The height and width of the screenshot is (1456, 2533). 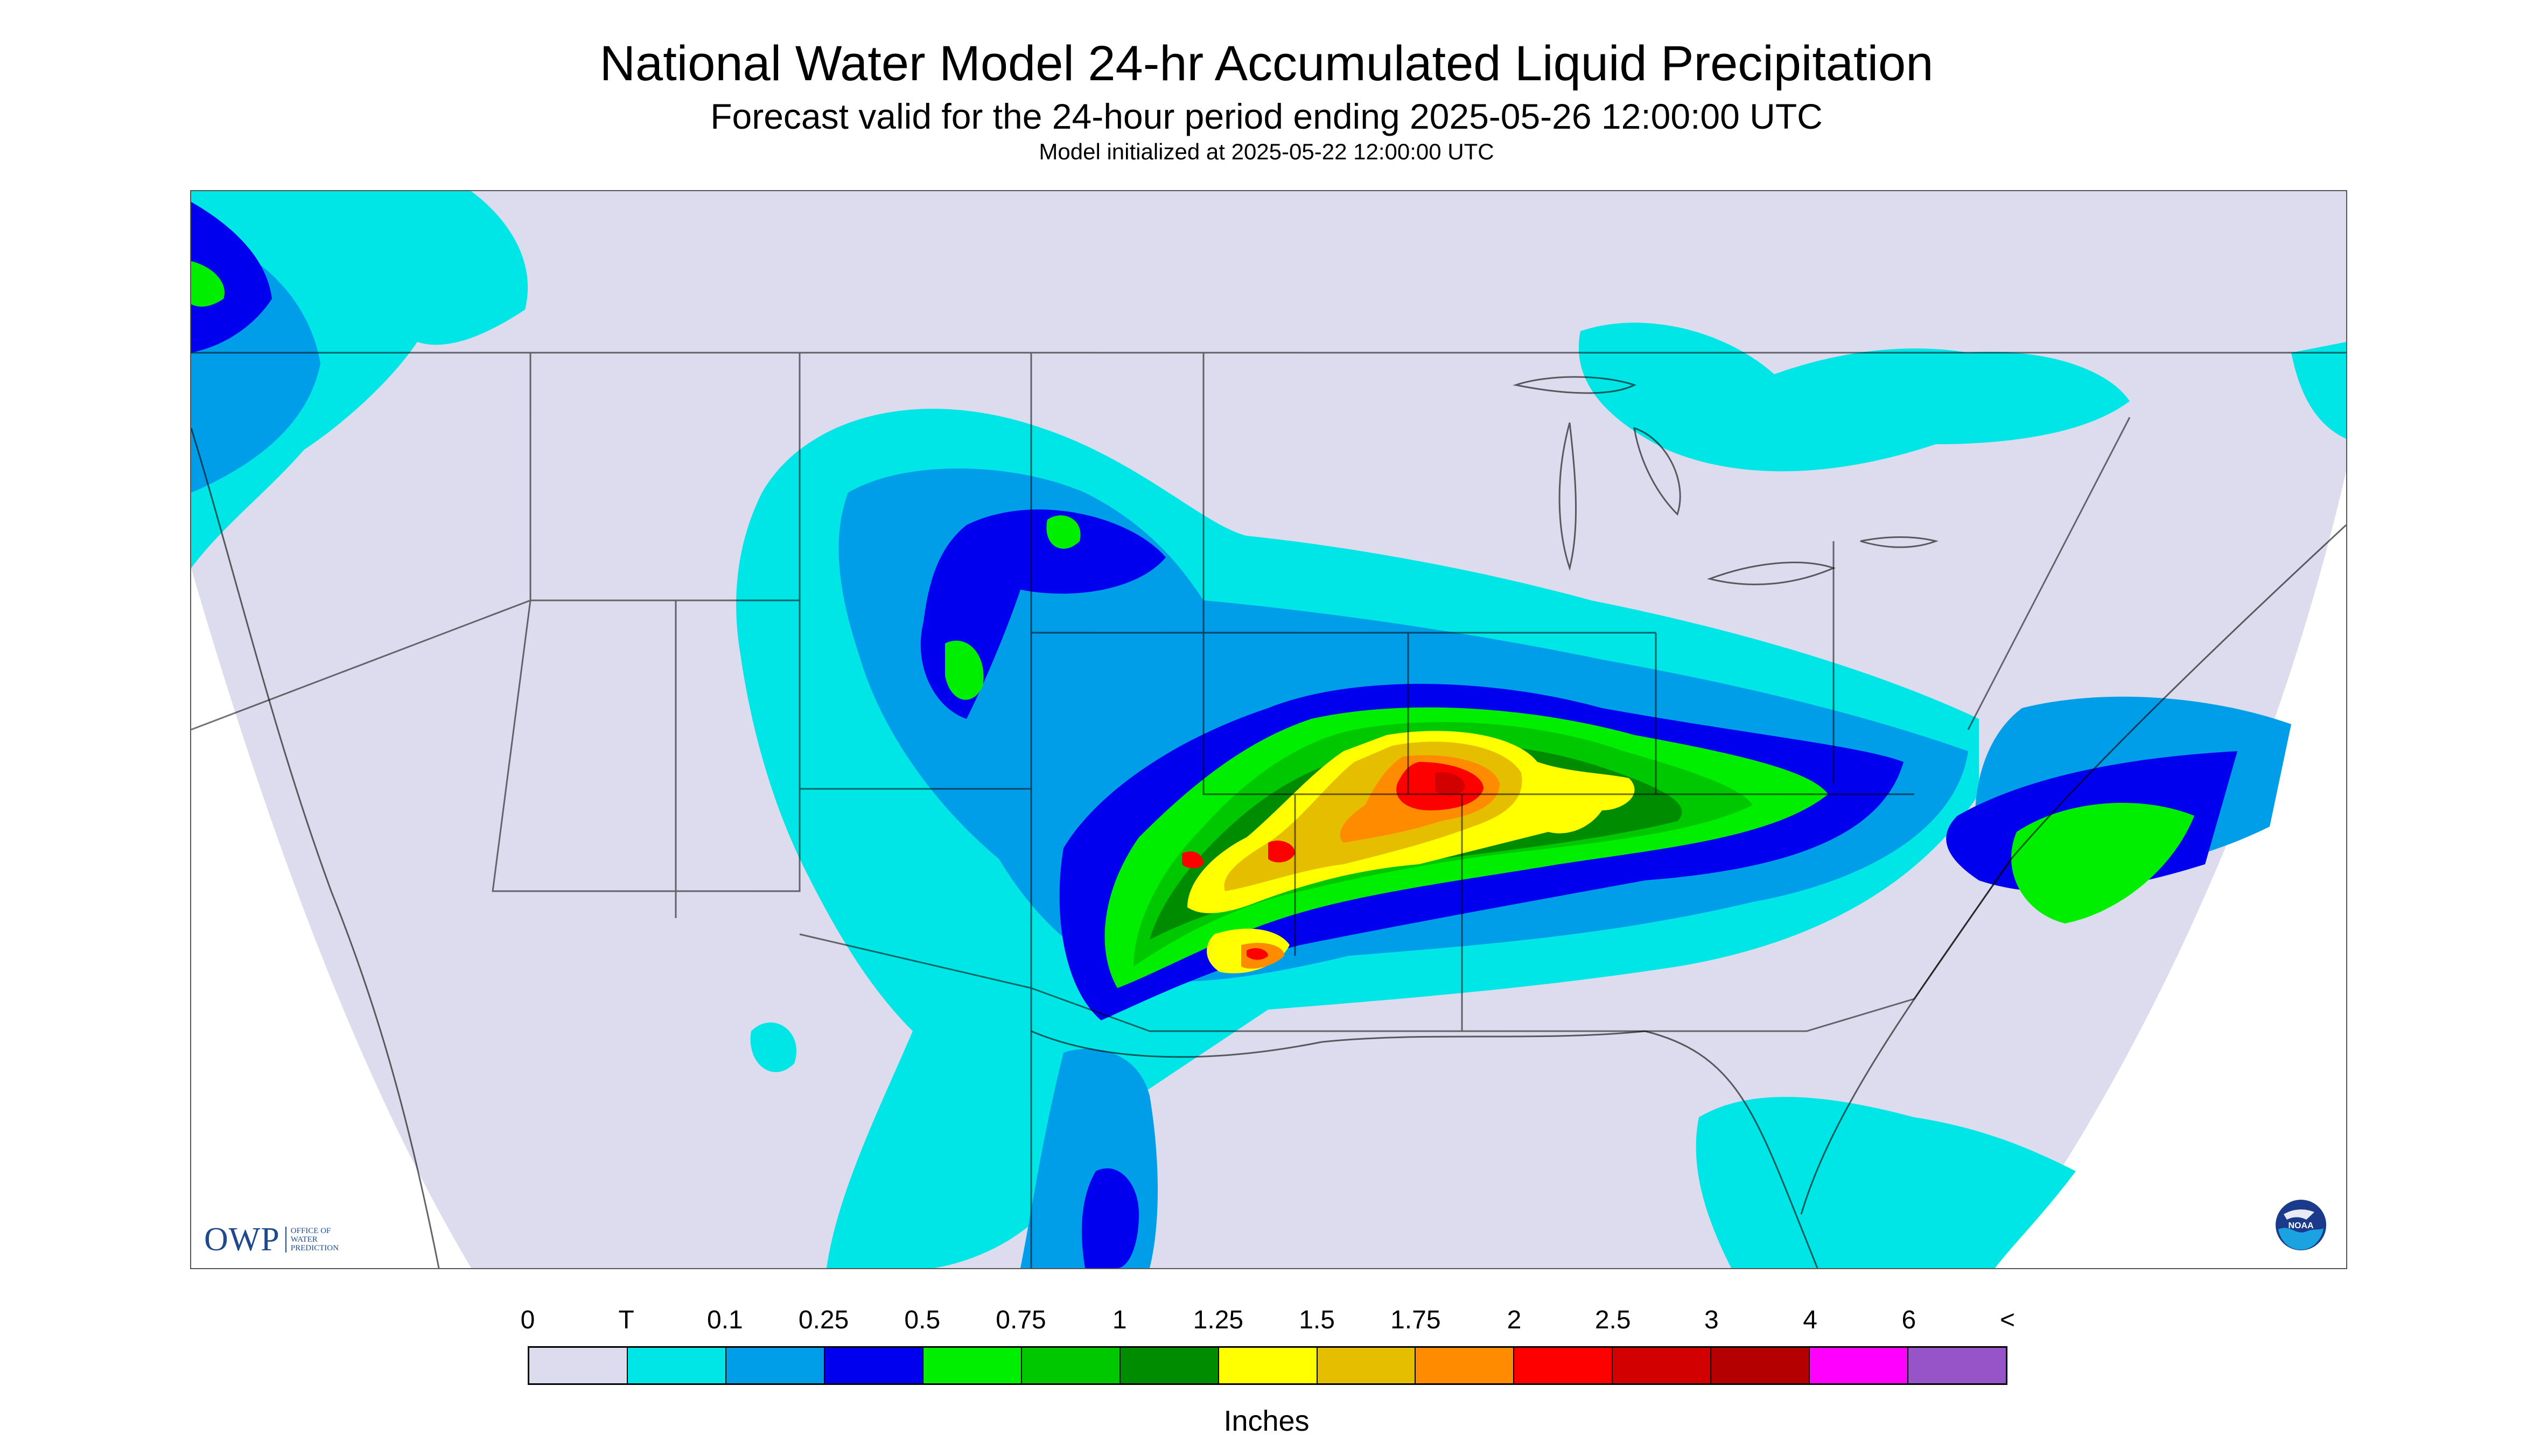 What do you see at coordinates (1450, 783) in the screenshot?
I see `precip-2.5-areas` at bounding box center [1450, 783].